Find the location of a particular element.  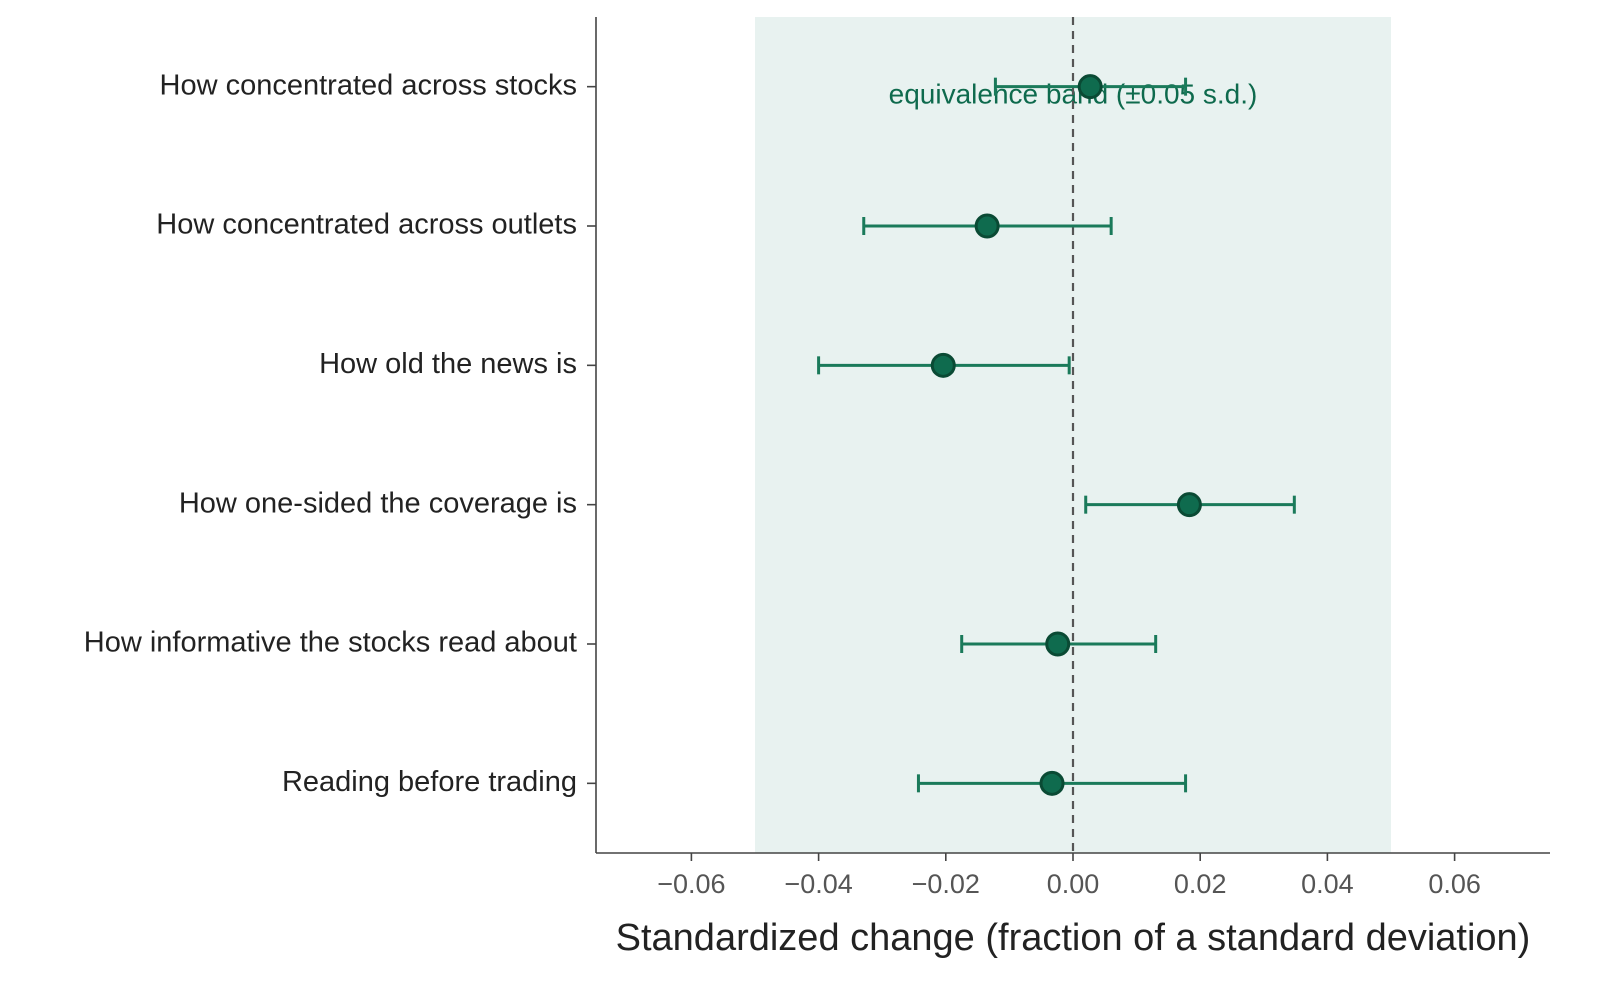

x-tick-label: 0.04 is located at coordinates (1327, 884).